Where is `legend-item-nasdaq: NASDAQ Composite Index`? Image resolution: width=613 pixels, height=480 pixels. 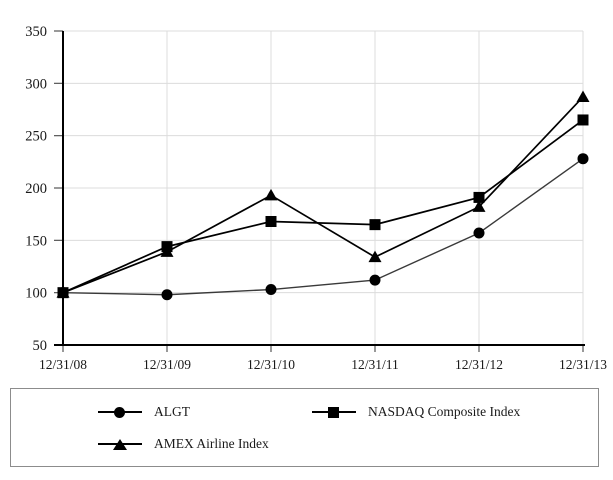
legend-item-nasdaq: NASDAQ Composite Index is located at coordinates (416, 411).